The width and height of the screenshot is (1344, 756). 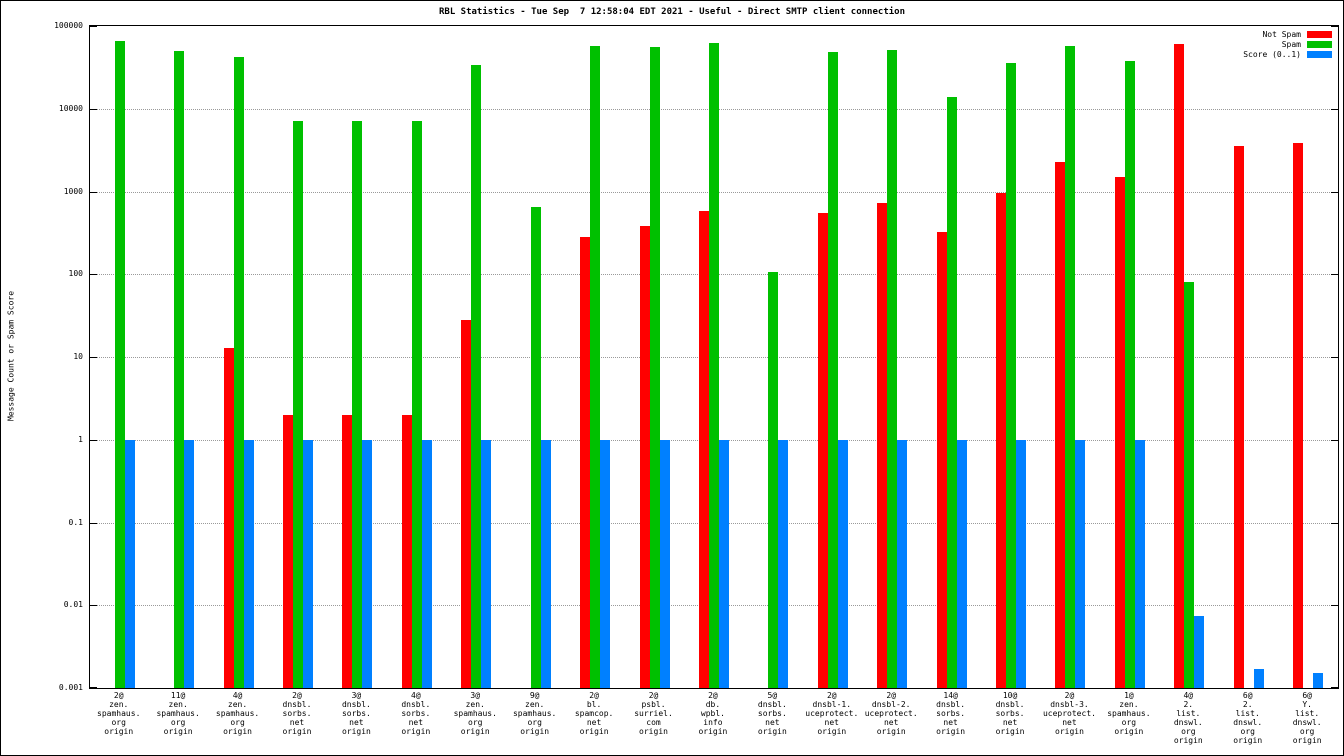 I want to click on y-tick-label: 1000, so click(x=73, y=191).